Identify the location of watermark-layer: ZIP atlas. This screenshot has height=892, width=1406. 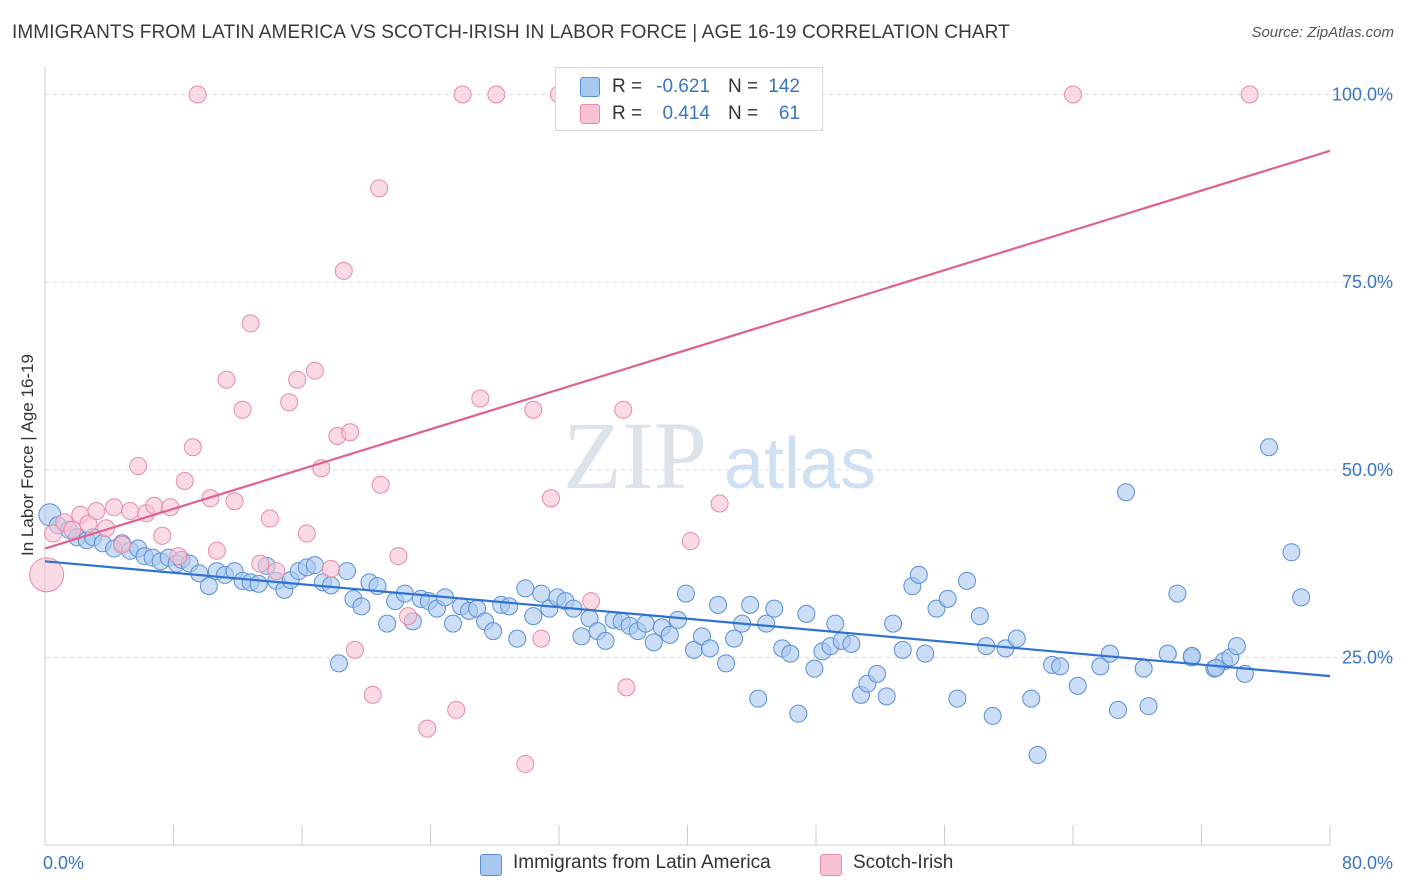
(719, 455).